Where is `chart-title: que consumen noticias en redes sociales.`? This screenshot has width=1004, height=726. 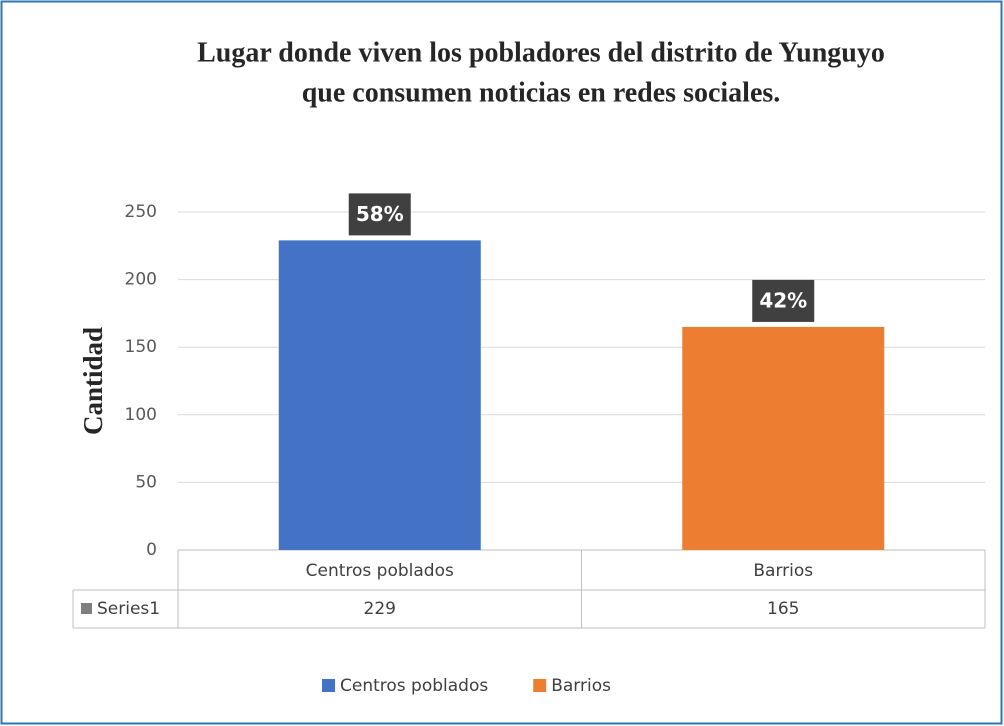 chart-title: que consumen noticias en redes sociales. is located at coordinates (541, 92).